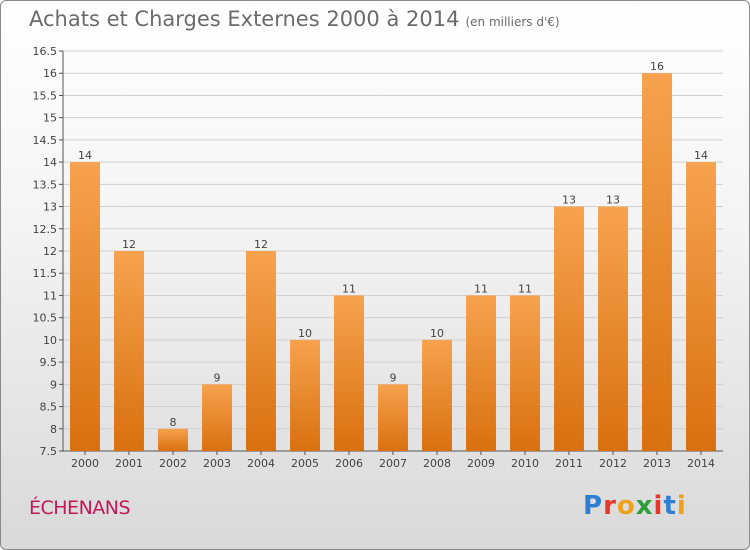  I want to click on y-tick-label: 16, so click(50, 73).